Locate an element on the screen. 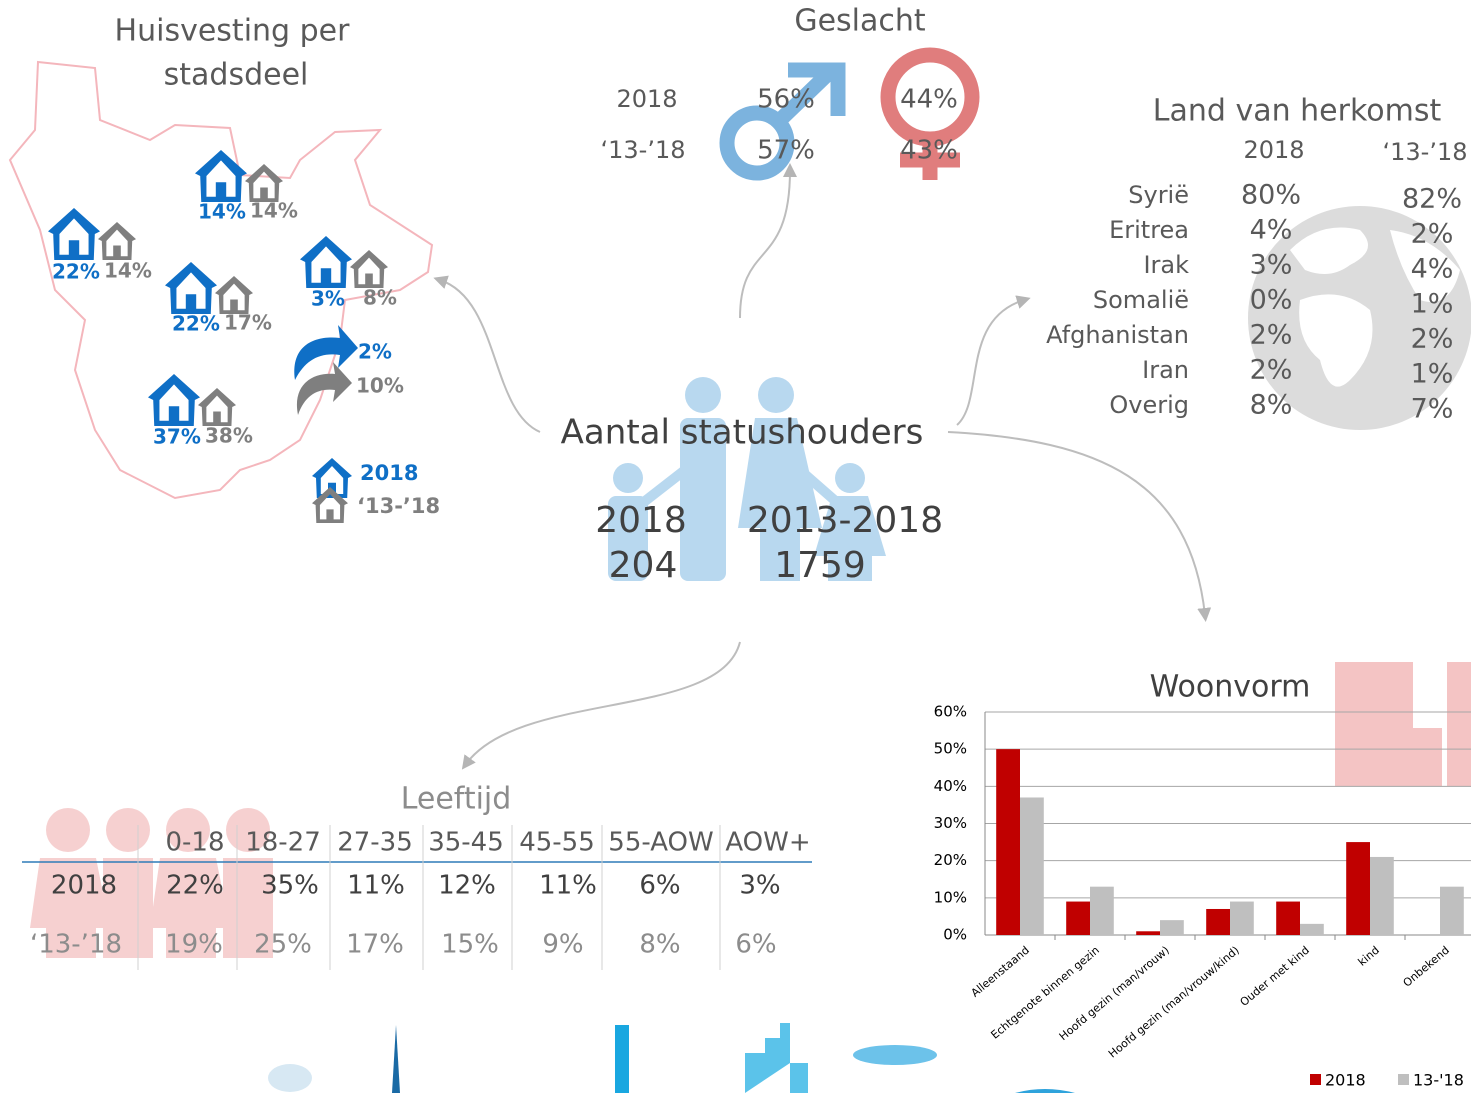 The image size is (1471, 1093). housing-title: Huisvesting per is located at coordinates (233, 31).